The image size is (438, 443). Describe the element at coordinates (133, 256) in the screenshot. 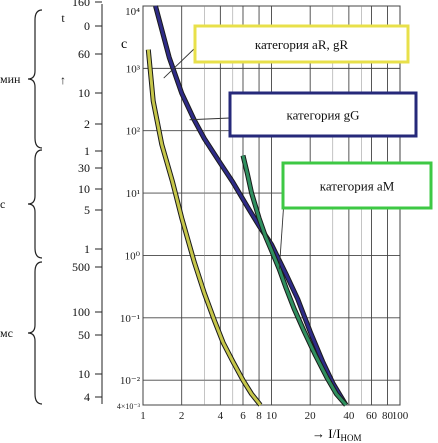

I see `y-tick-label: 10⁰` at that location.